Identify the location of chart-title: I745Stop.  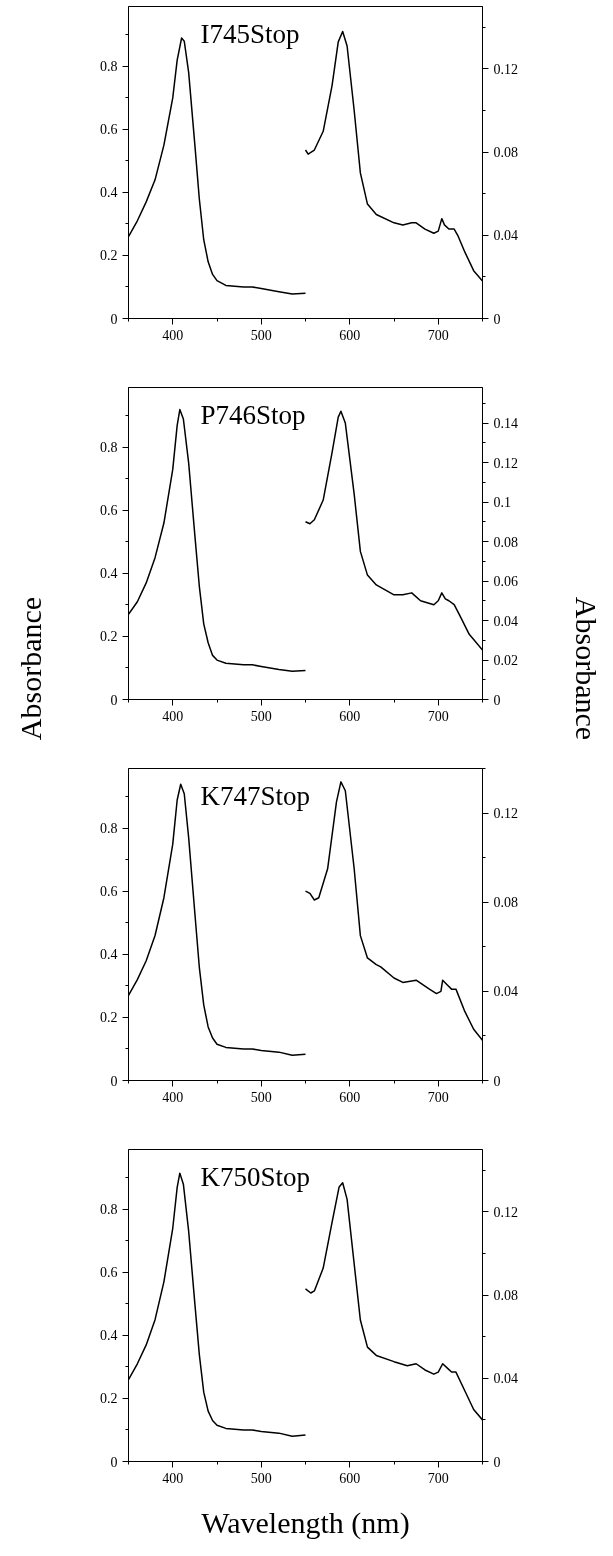
(250, 33).